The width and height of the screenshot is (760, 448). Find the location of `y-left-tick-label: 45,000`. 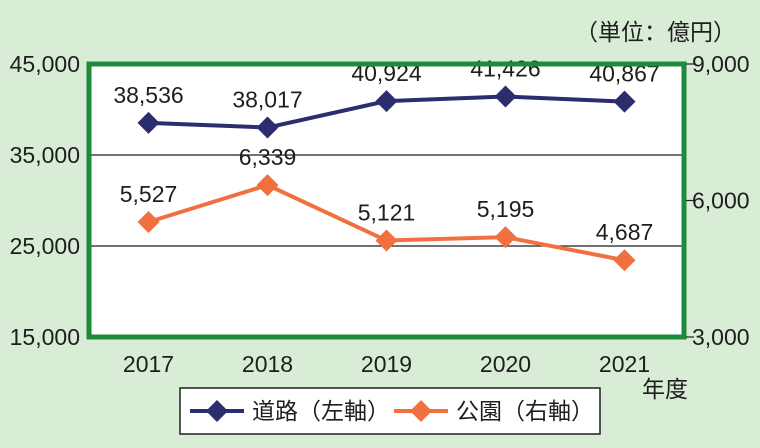

y-left-tick-label: 45,000 is located at coordinates (45, 64).